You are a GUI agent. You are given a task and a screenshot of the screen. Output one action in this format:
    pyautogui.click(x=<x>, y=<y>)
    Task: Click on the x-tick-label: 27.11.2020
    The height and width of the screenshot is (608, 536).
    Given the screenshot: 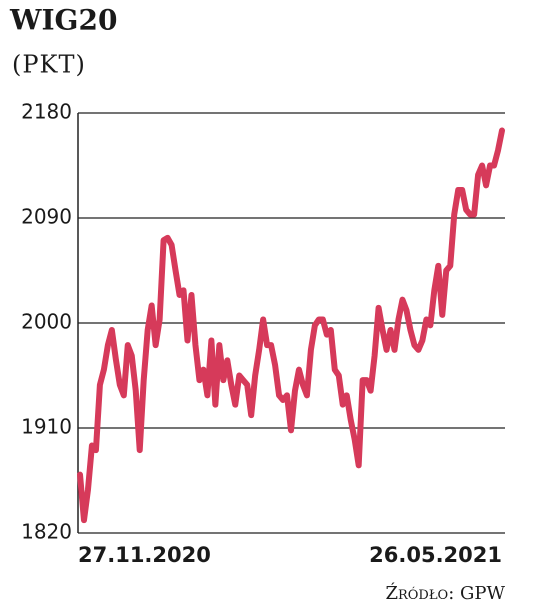 What is the action you would take?
    pyautogui.click(x=144, y=555)
    